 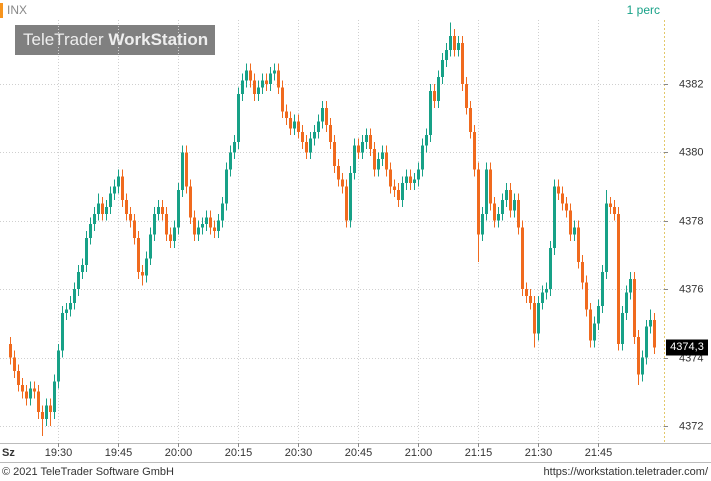 I want to click on last-value-box, so click(x=687, y=347).